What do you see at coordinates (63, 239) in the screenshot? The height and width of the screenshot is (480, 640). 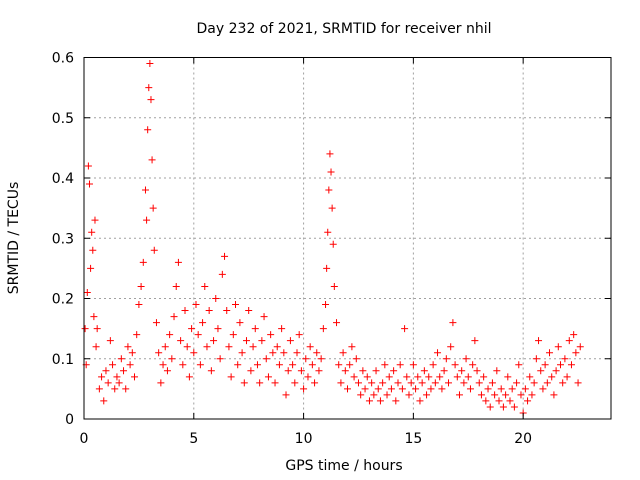 I see `y-tick-label: 0.3` at bounding box center [63, 239].